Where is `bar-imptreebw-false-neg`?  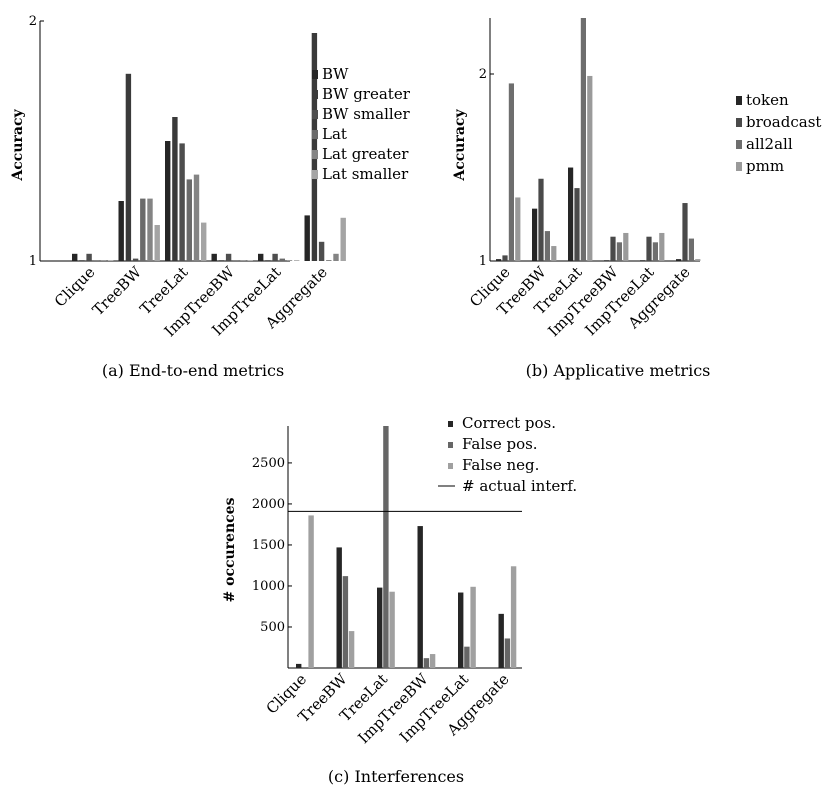
bar-imptreebw-false-neg is located at coordinates (432, 661).